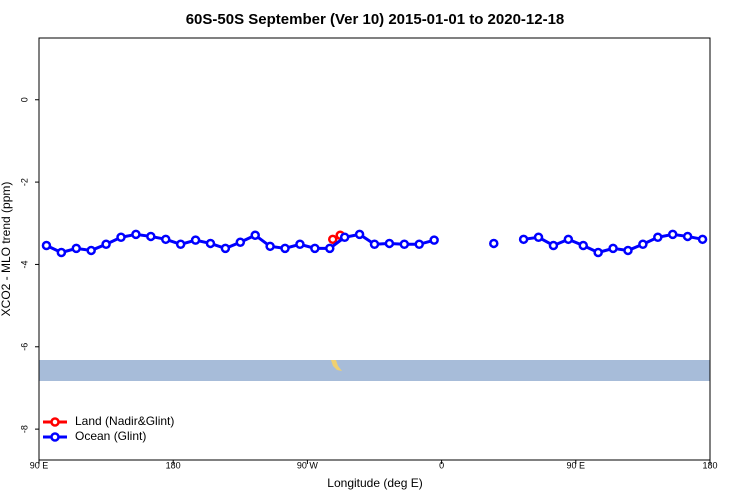 Image resolution: width=750 pixels, height=500 pixels. I want to click on y-tick-label: -8, so click(24, 429).